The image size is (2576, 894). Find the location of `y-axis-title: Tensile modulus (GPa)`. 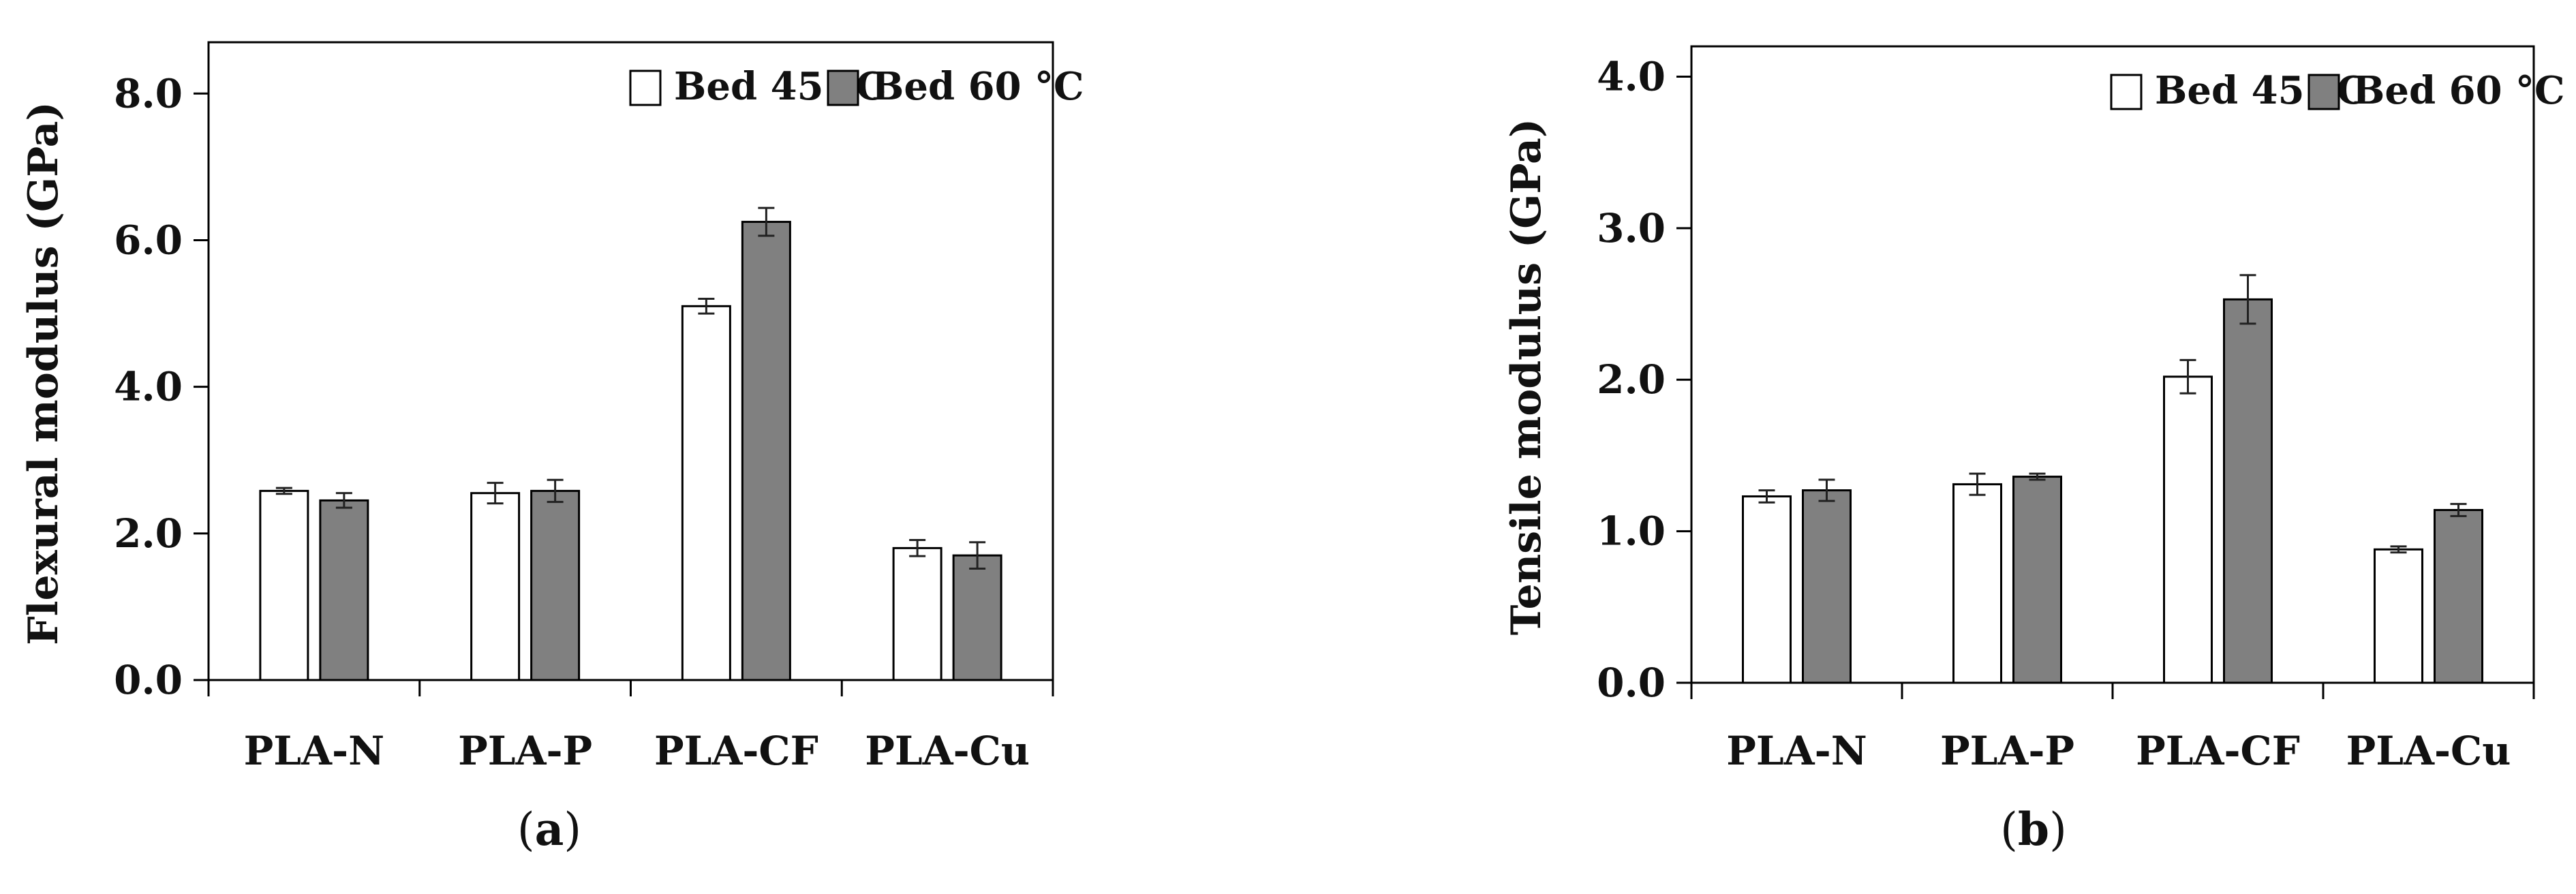

y-axis-title: Tensile modulus (GPa) is located at coordinates (1526, 377).